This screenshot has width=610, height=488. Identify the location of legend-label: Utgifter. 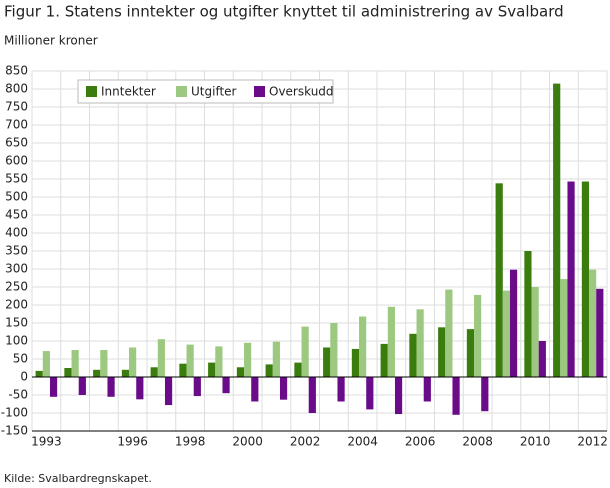
(214, 92).